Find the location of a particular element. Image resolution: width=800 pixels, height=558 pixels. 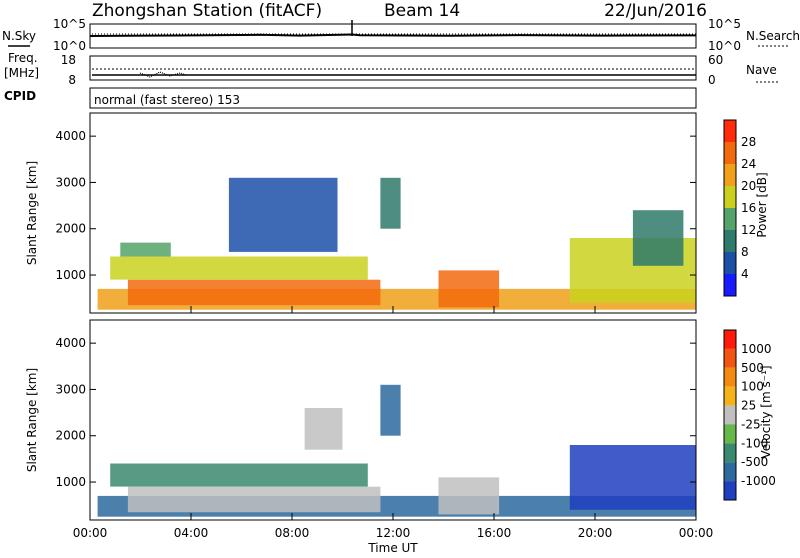

freq-label: Freq. is located at coordinates (23, 58).